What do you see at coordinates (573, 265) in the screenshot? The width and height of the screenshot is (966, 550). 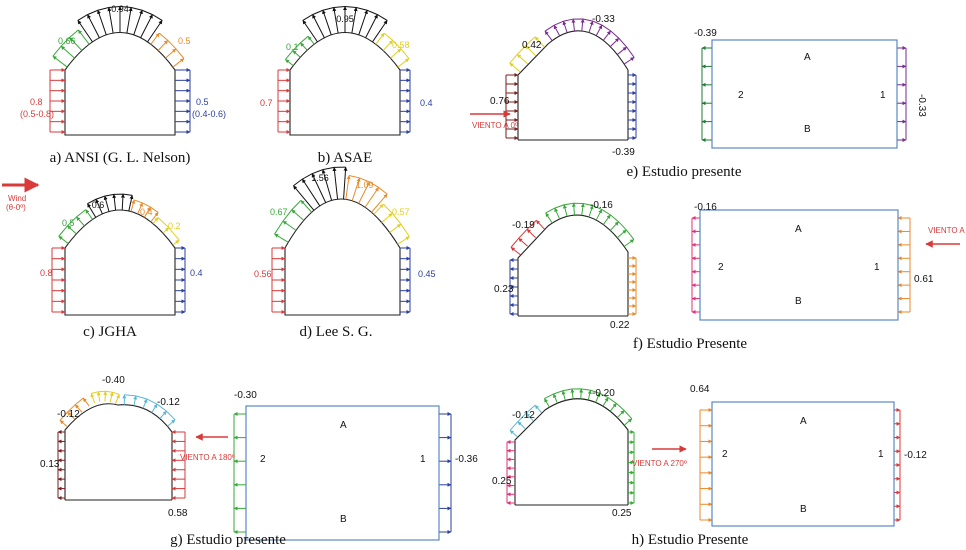 I see `panel-f-building` at bounding box center [573, 265].